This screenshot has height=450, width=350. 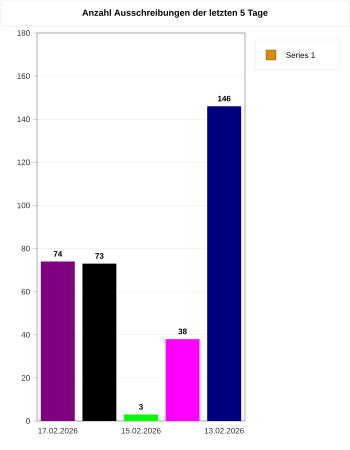 What do you see at coordinates (23, 33) in the screenshot?
I see `y-tick-label: 180` at bounding box center [23, 33].